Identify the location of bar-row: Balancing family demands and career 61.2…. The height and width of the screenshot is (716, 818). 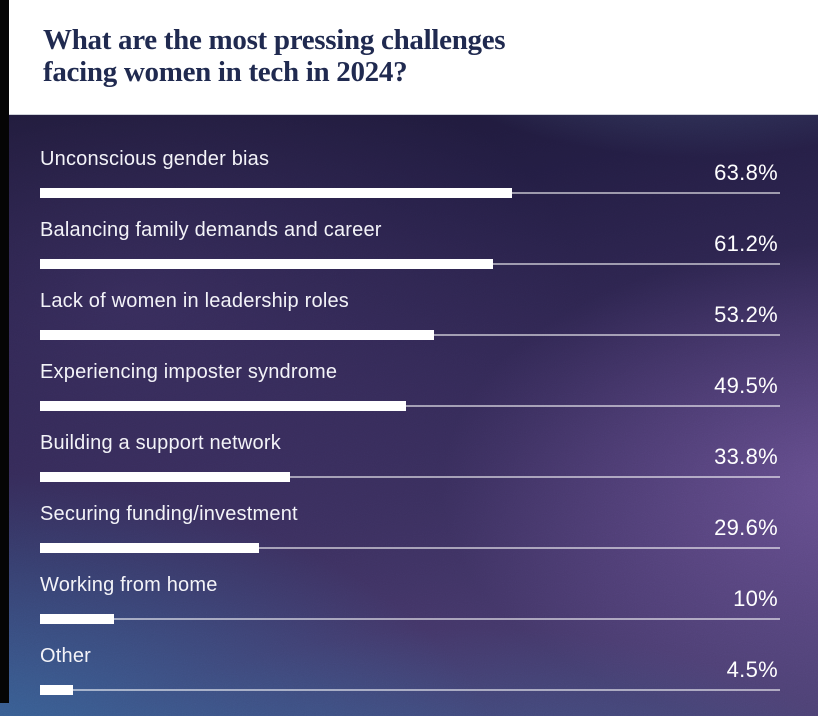
(410, 241).